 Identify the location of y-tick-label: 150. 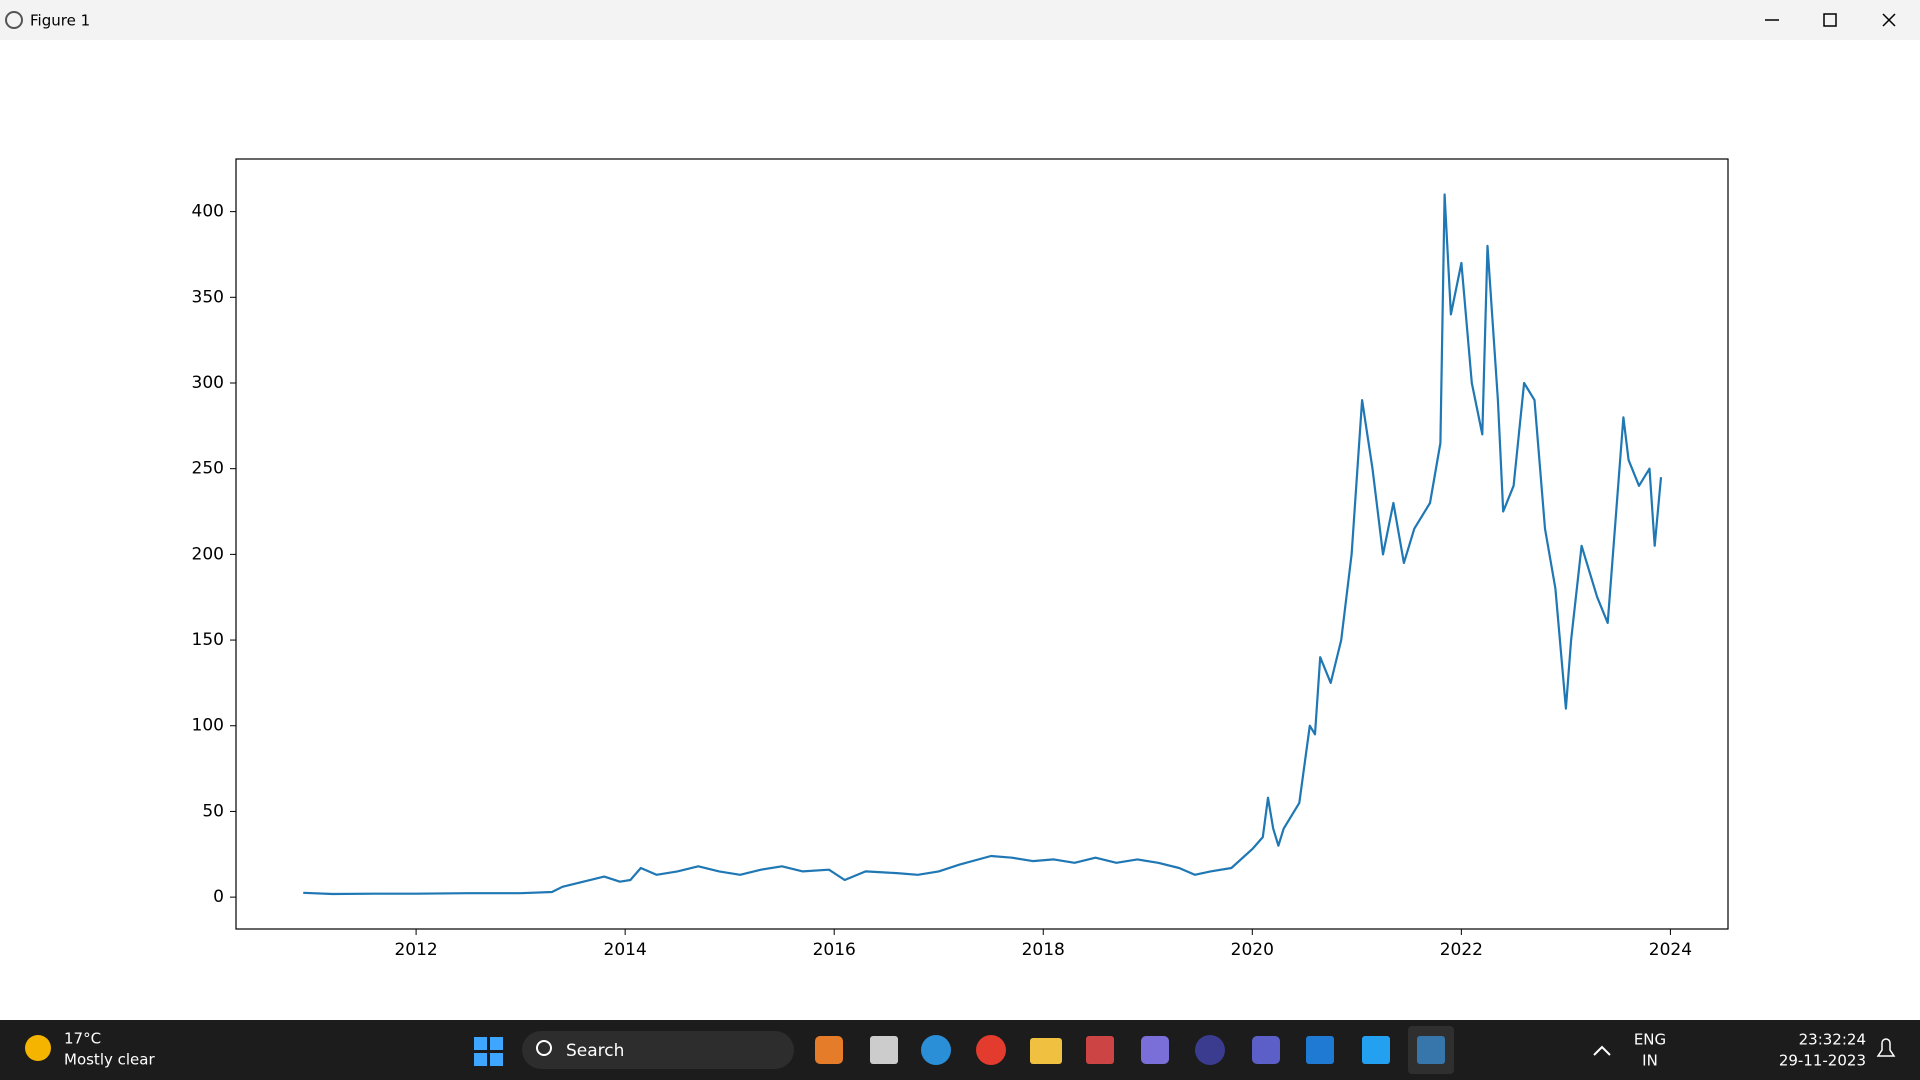
(208, 640).